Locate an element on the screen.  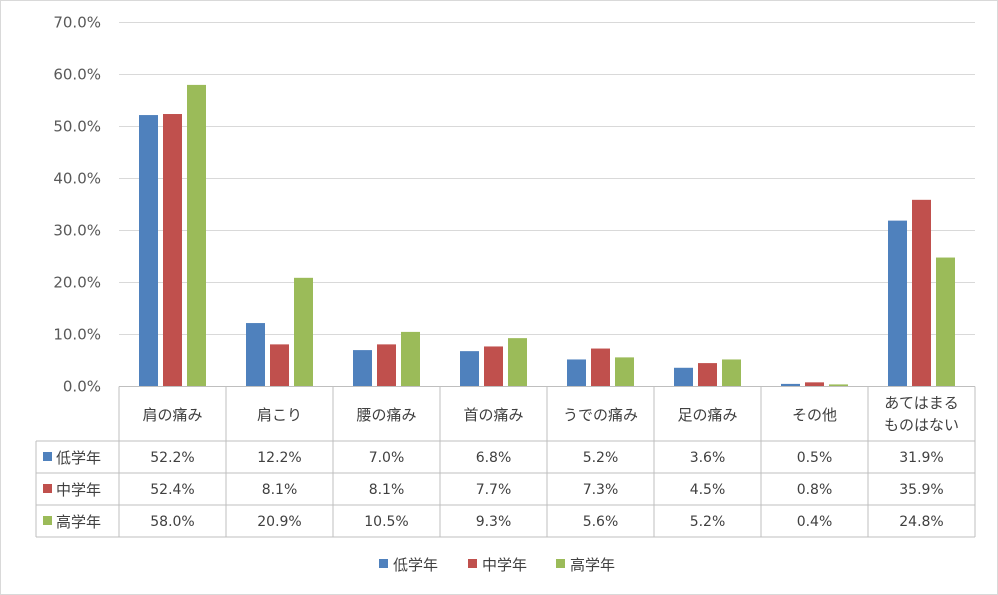
y-tick-label: 50.0% is located at coordinates (77, 127).